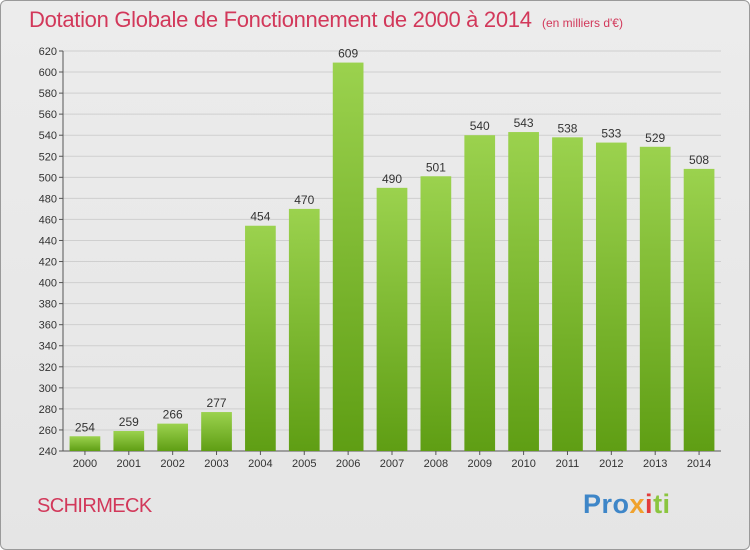 The width and height of the screenshot is (750, 550). I want to click on y-tick-label: 280, so click(48, 410).